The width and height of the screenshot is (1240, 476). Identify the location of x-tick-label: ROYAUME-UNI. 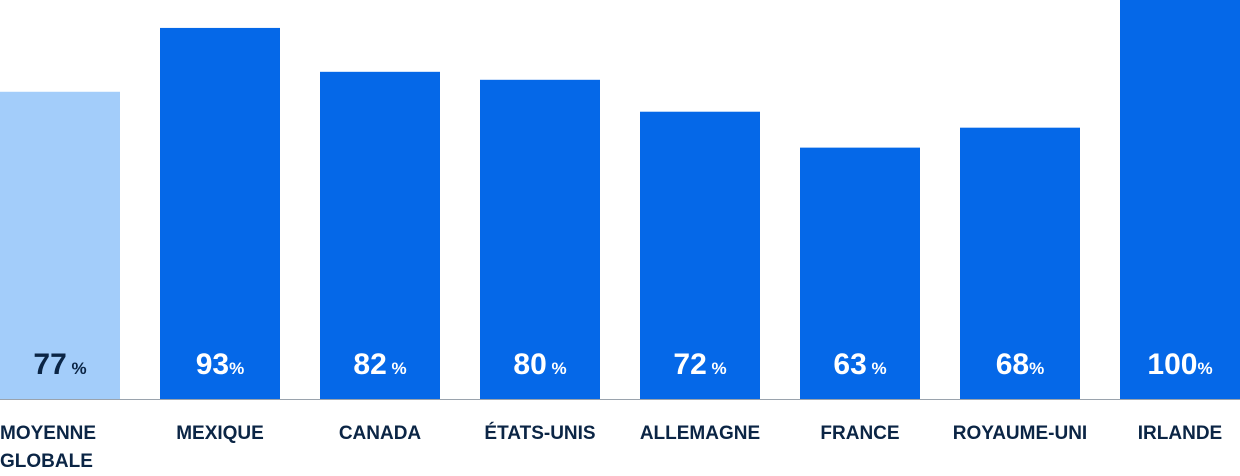
(1020, 433).